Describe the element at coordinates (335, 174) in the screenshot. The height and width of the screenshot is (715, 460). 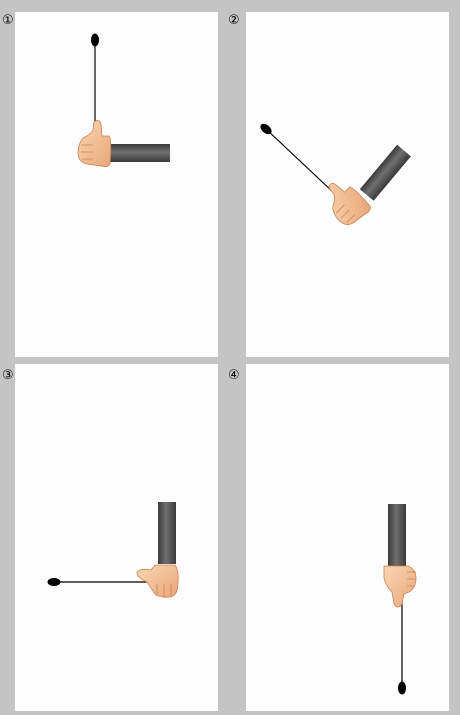
I see `panel-2-drawing` at that location.